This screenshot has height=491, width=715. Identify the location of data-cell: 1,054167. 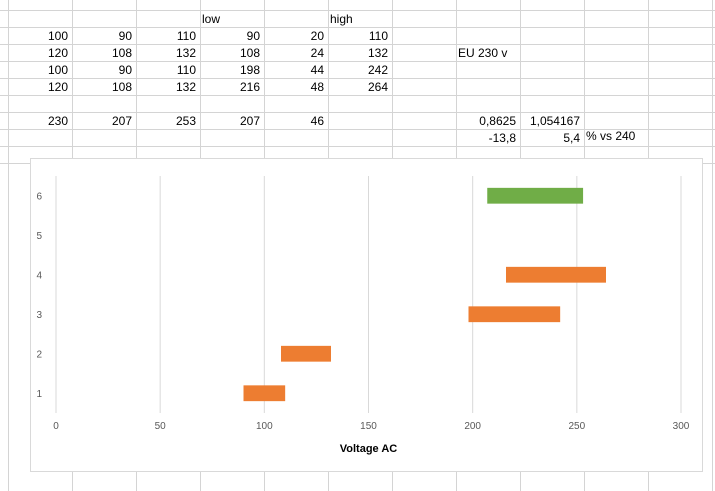
(554, 121).